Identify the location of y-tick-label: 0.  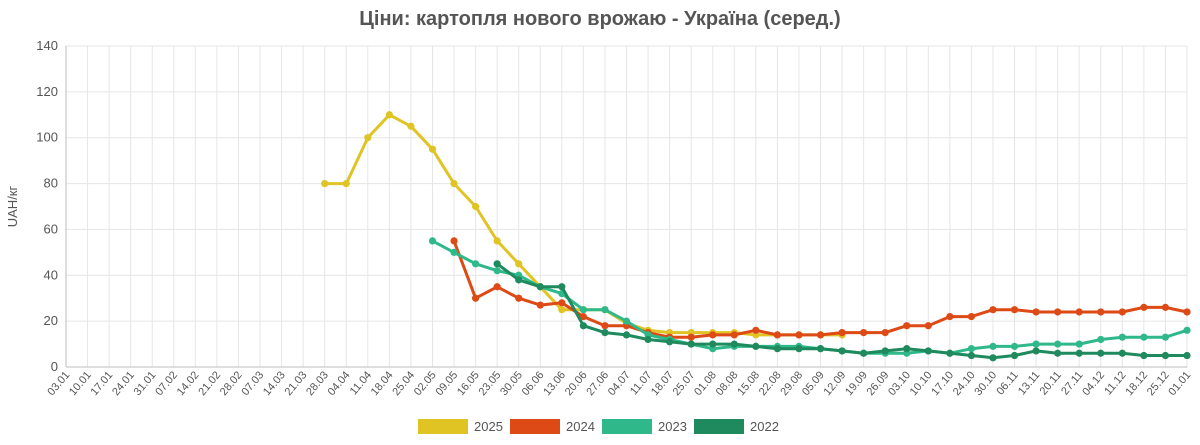
(54, 366).